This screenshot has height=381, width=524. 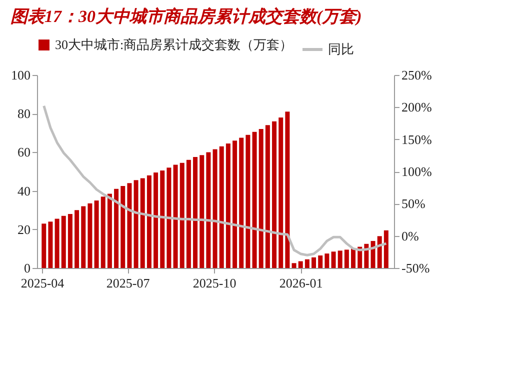 I want to click on y-tick-label: 100, so click(x=20, y=75).